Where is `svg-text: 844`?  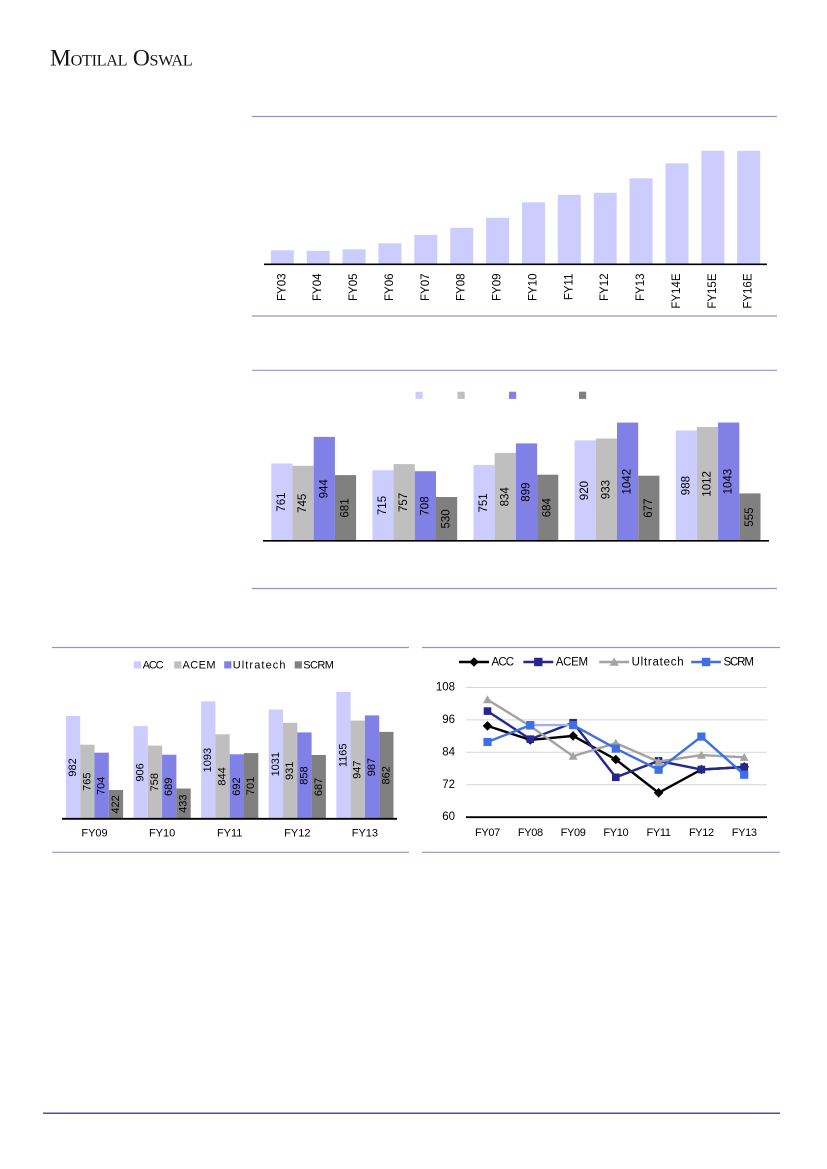 svg-text: 844 is located at coordinates (223, 776).